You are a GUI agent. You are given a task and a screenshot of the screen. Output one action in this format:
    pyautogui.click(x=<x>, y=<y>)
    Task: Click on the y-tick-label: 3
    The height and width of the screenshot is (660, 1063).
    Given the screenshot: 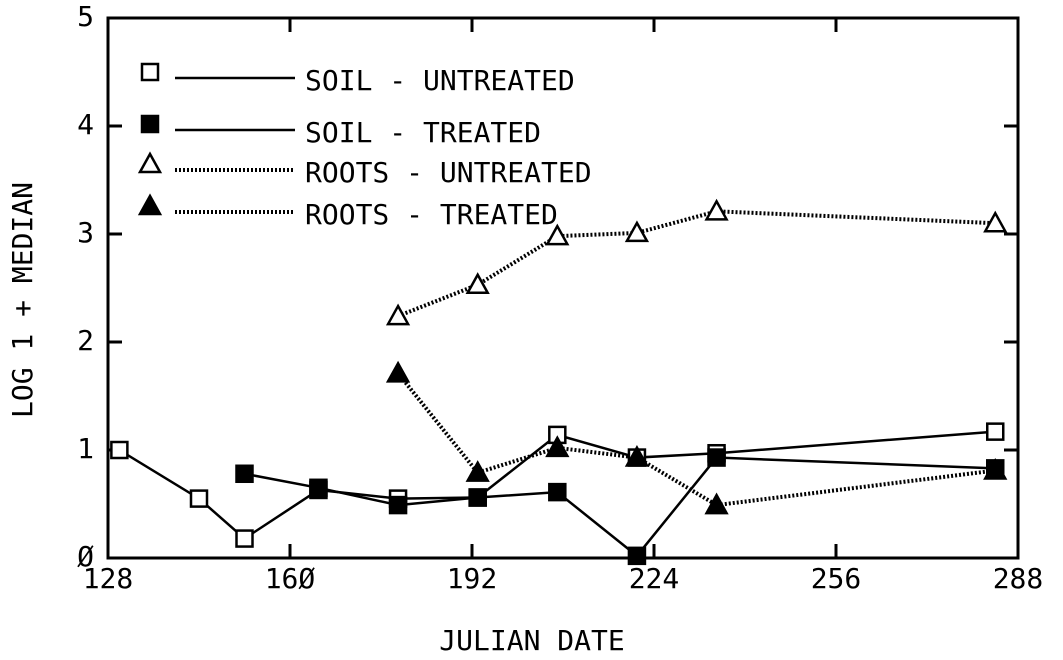 What is the action you would take?
    pyautogui.click(x=85, y=232)
    